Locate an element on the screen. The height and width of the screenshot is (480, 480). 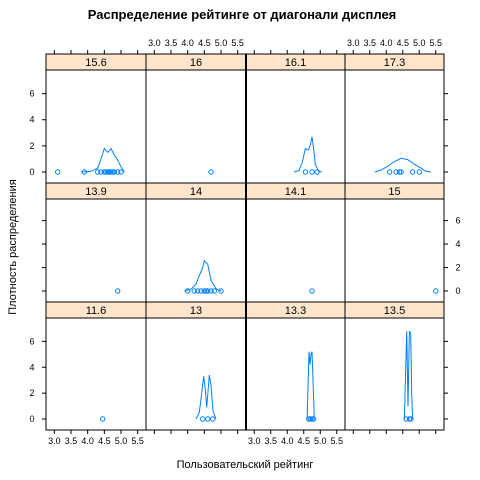
panel-13-5: 13.5 is located at coordinates (394, 366).